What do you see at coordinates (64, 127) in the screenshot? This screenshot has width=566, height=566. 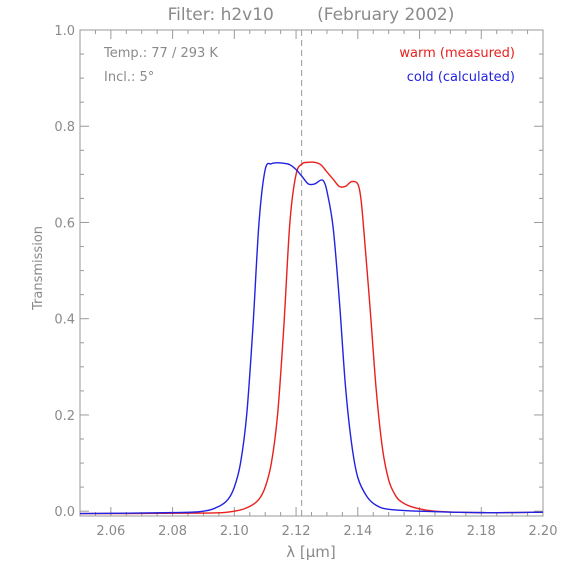 I see `y-tick-label: 0.8` at bounding box center [64, 127].